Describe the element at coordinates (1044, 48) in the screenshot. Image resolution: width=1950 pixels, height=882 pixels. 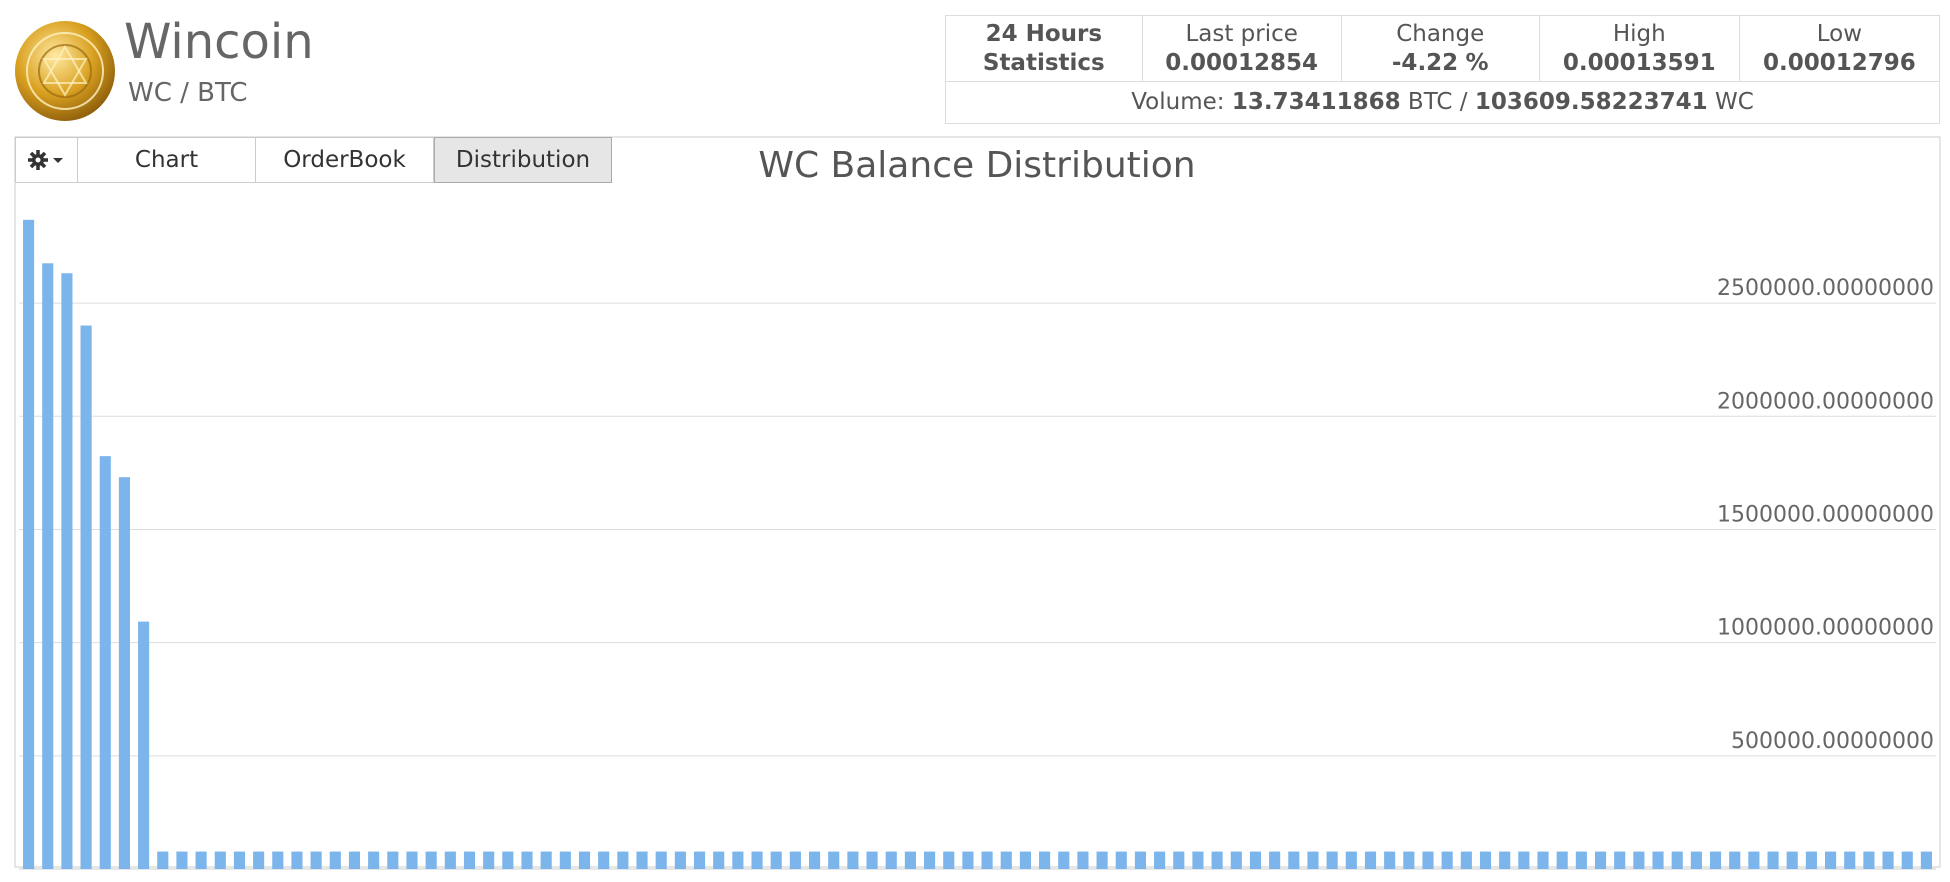
I see `stats-title: 24 Hours Statistics` at that location.